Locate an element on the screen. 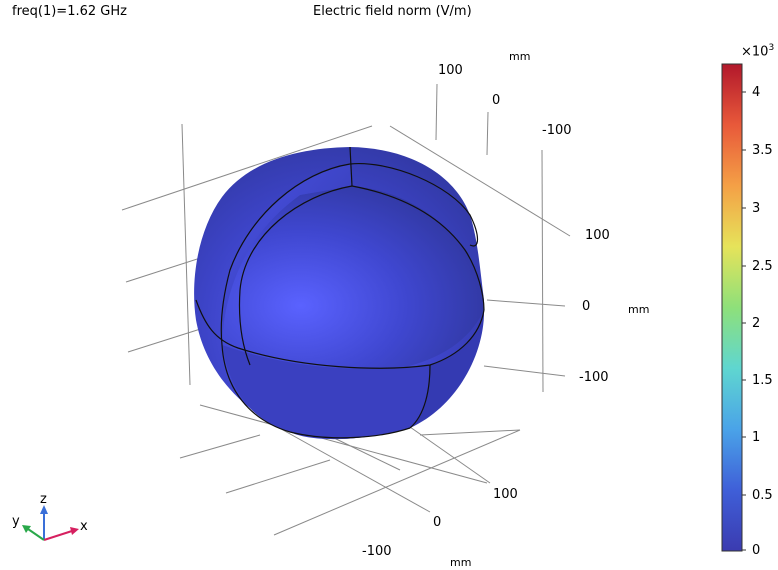 The image size is (778, 570). bottom-axis-unit: mm is located at coordinates (461, 562).